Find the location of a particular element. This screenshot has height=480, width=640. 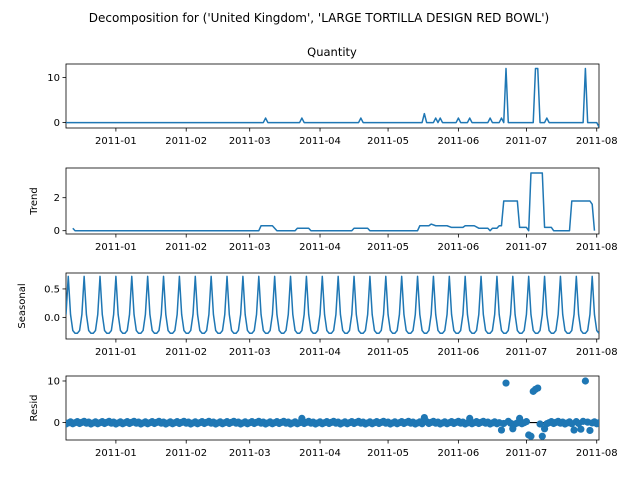

series-line-observed is located at coordinates (332, 97).